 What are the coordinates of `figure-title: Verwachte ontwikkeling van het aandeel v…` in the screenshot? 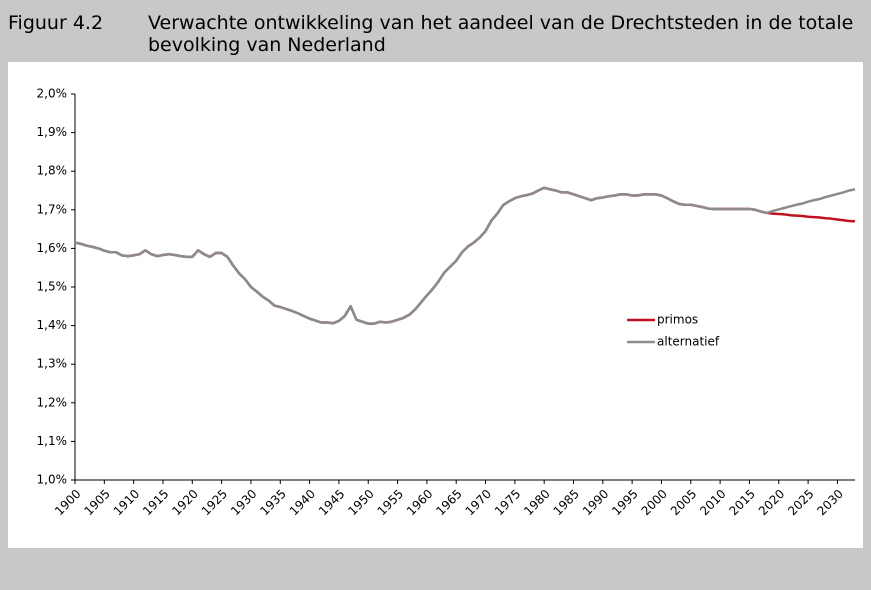 It's located at (501, 34).